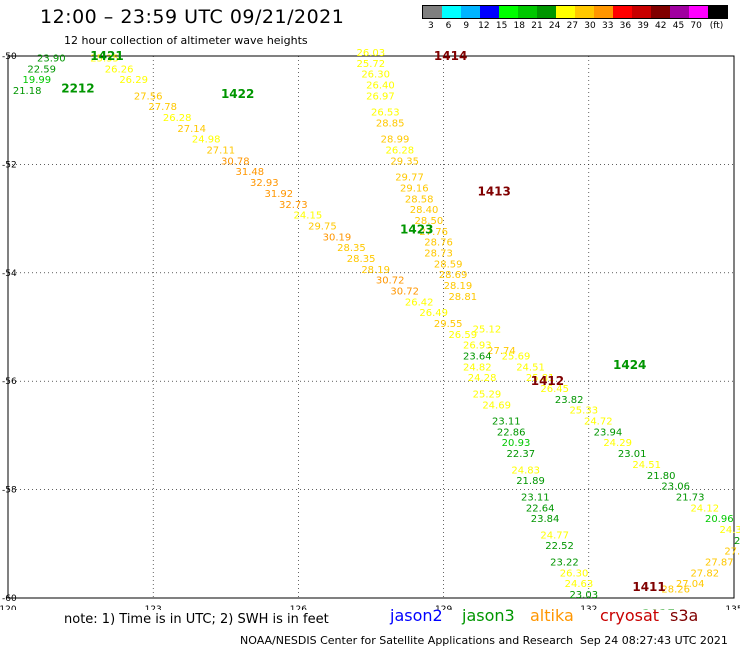  I want to click on pass-time-label: 1412, so click(547, 381).